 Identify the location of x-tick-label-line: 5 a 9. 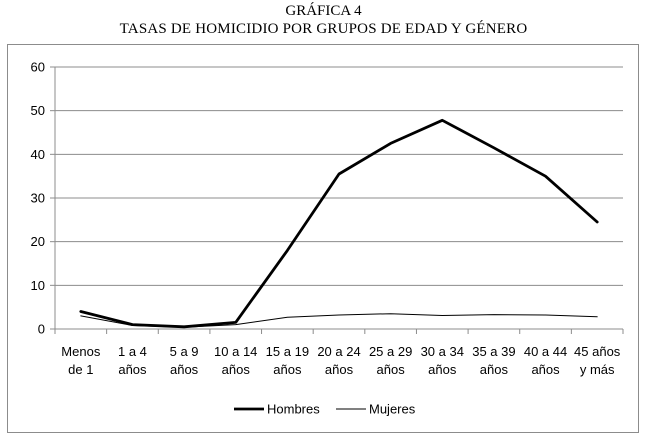
(184, 351).